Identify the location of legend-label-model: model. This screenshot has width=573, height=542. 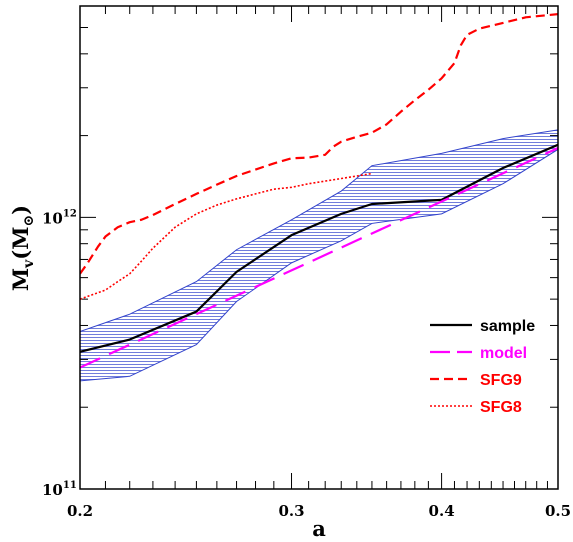
(503, 353).